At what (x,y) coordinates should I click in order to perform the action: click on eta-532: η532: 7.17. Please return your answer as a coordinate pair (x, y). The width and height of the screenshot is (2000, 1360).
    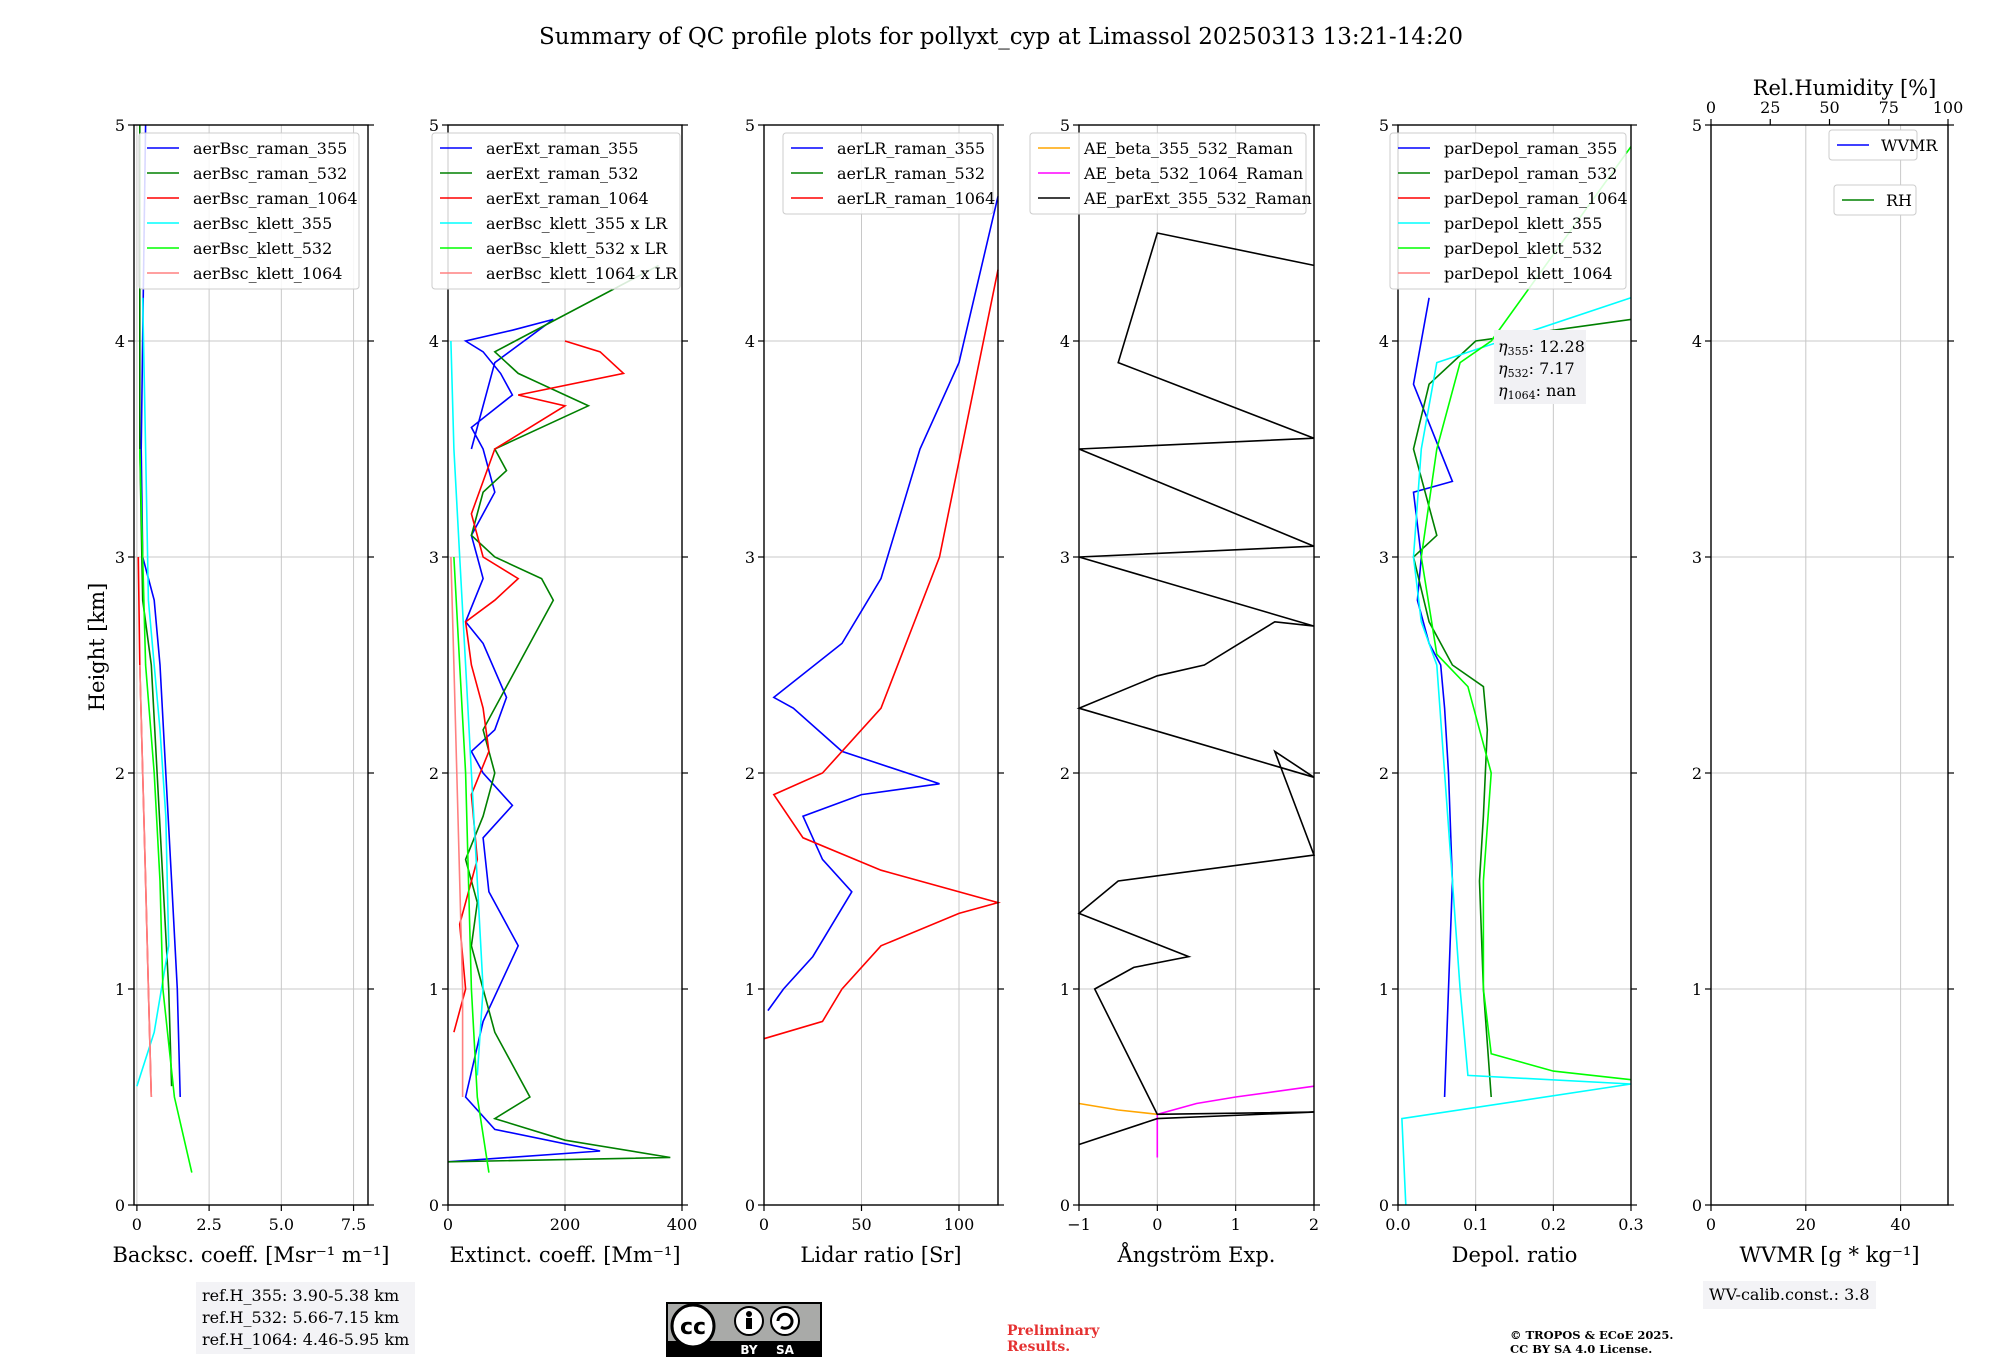
    Looking at the image, I should click on (1536, 369).